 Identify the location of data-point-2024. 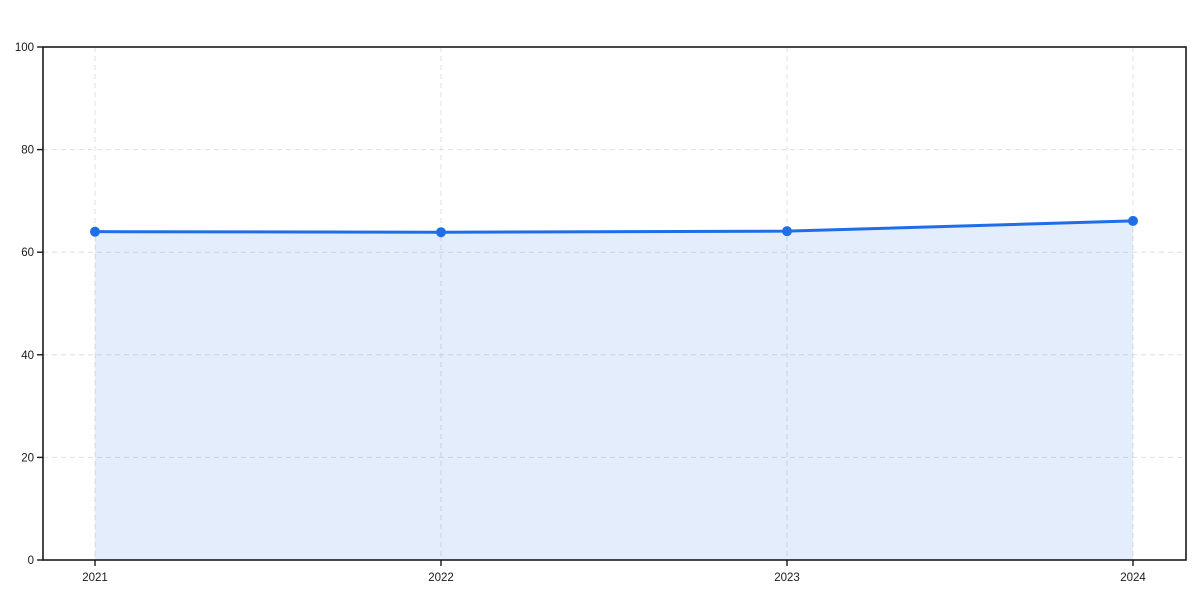
(1133, 220).